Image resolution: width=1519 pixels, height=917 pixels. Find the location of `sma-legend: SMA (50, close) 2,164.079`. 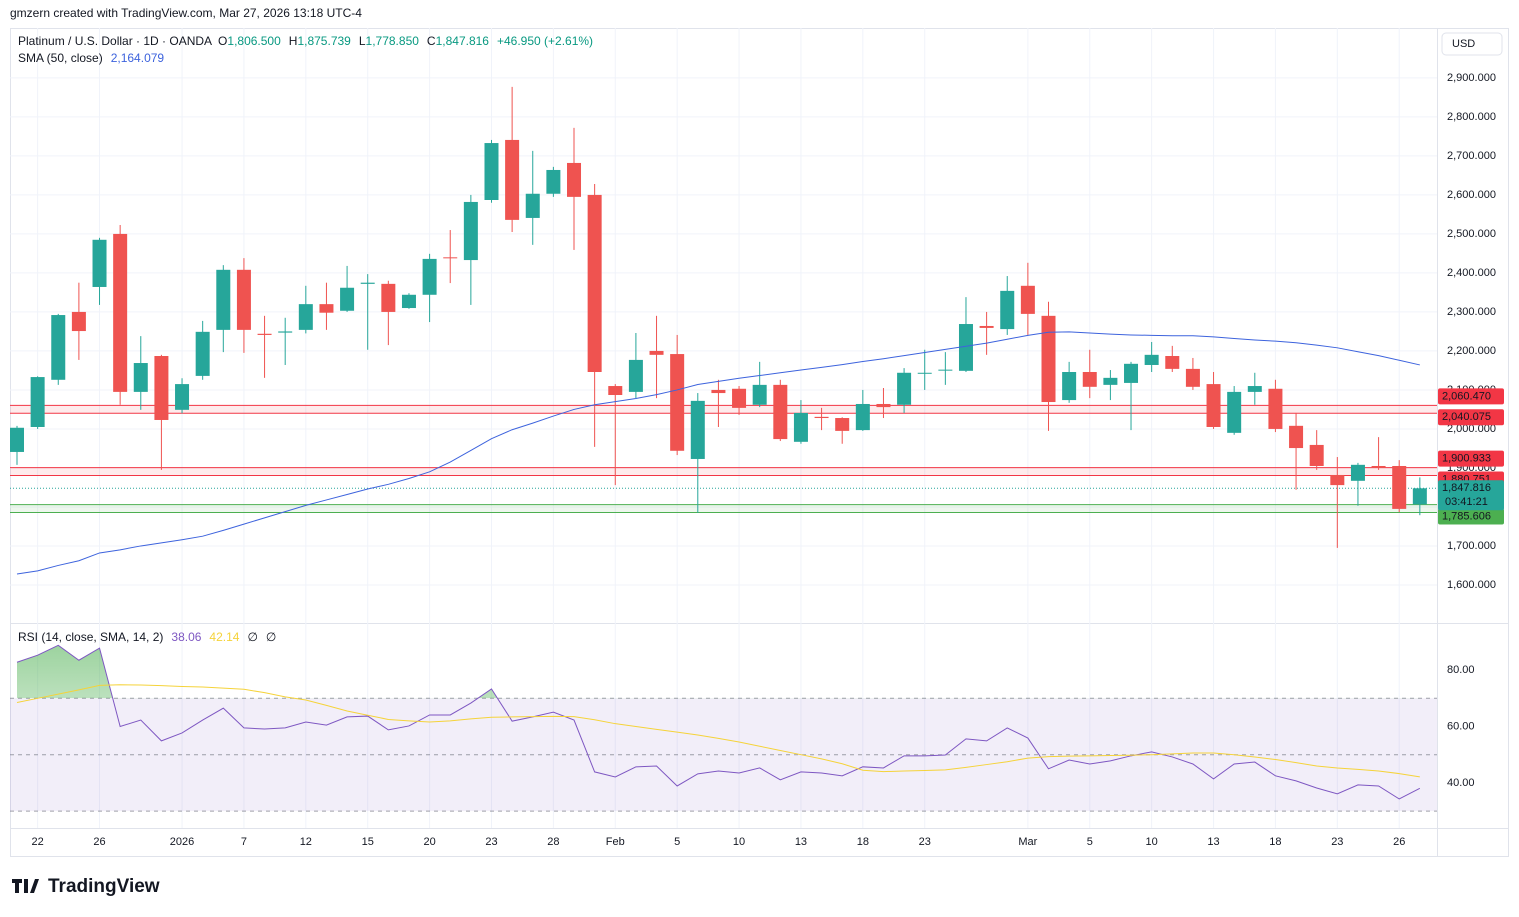

sma-legend: SMA (50, close) 2,164.079 is located at coordinates (91, 58).